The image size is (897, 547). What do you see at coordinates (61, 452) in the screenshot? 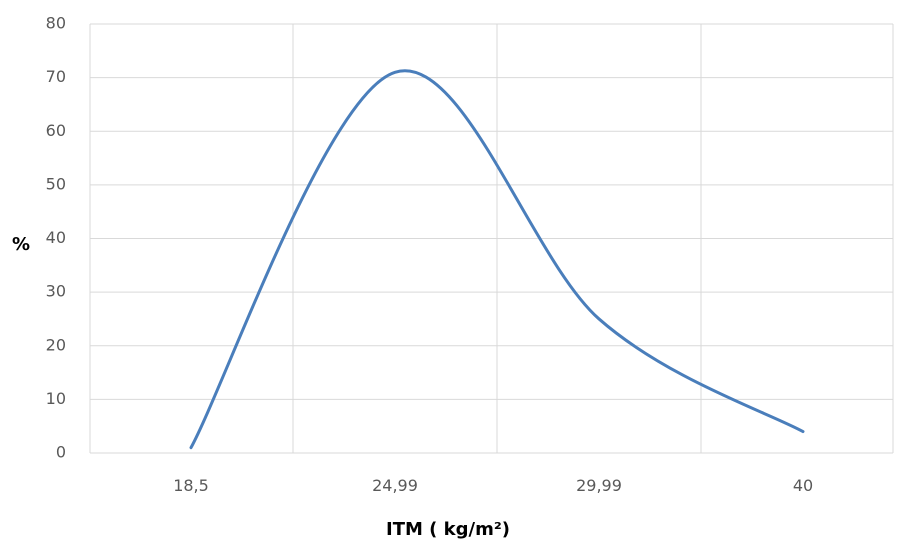
I see `y-tick-label: 0` at bounding box center [61, 452].